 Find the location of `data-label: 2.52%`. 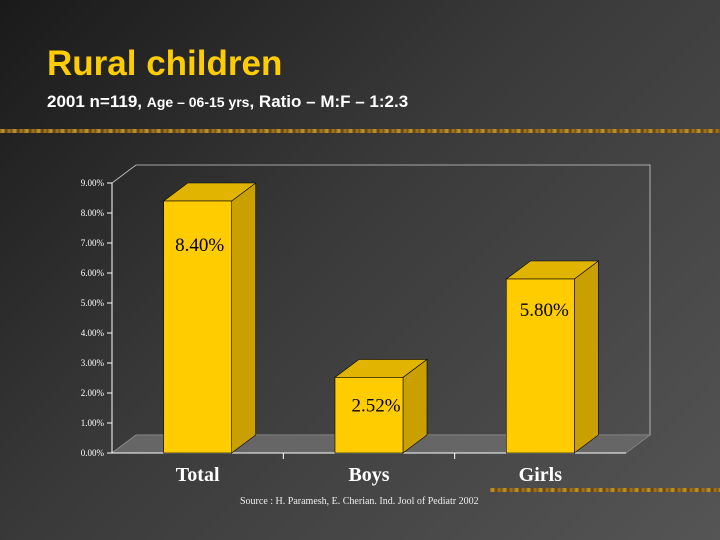

data-label: 2.52% is located at coordinates (375, 405).